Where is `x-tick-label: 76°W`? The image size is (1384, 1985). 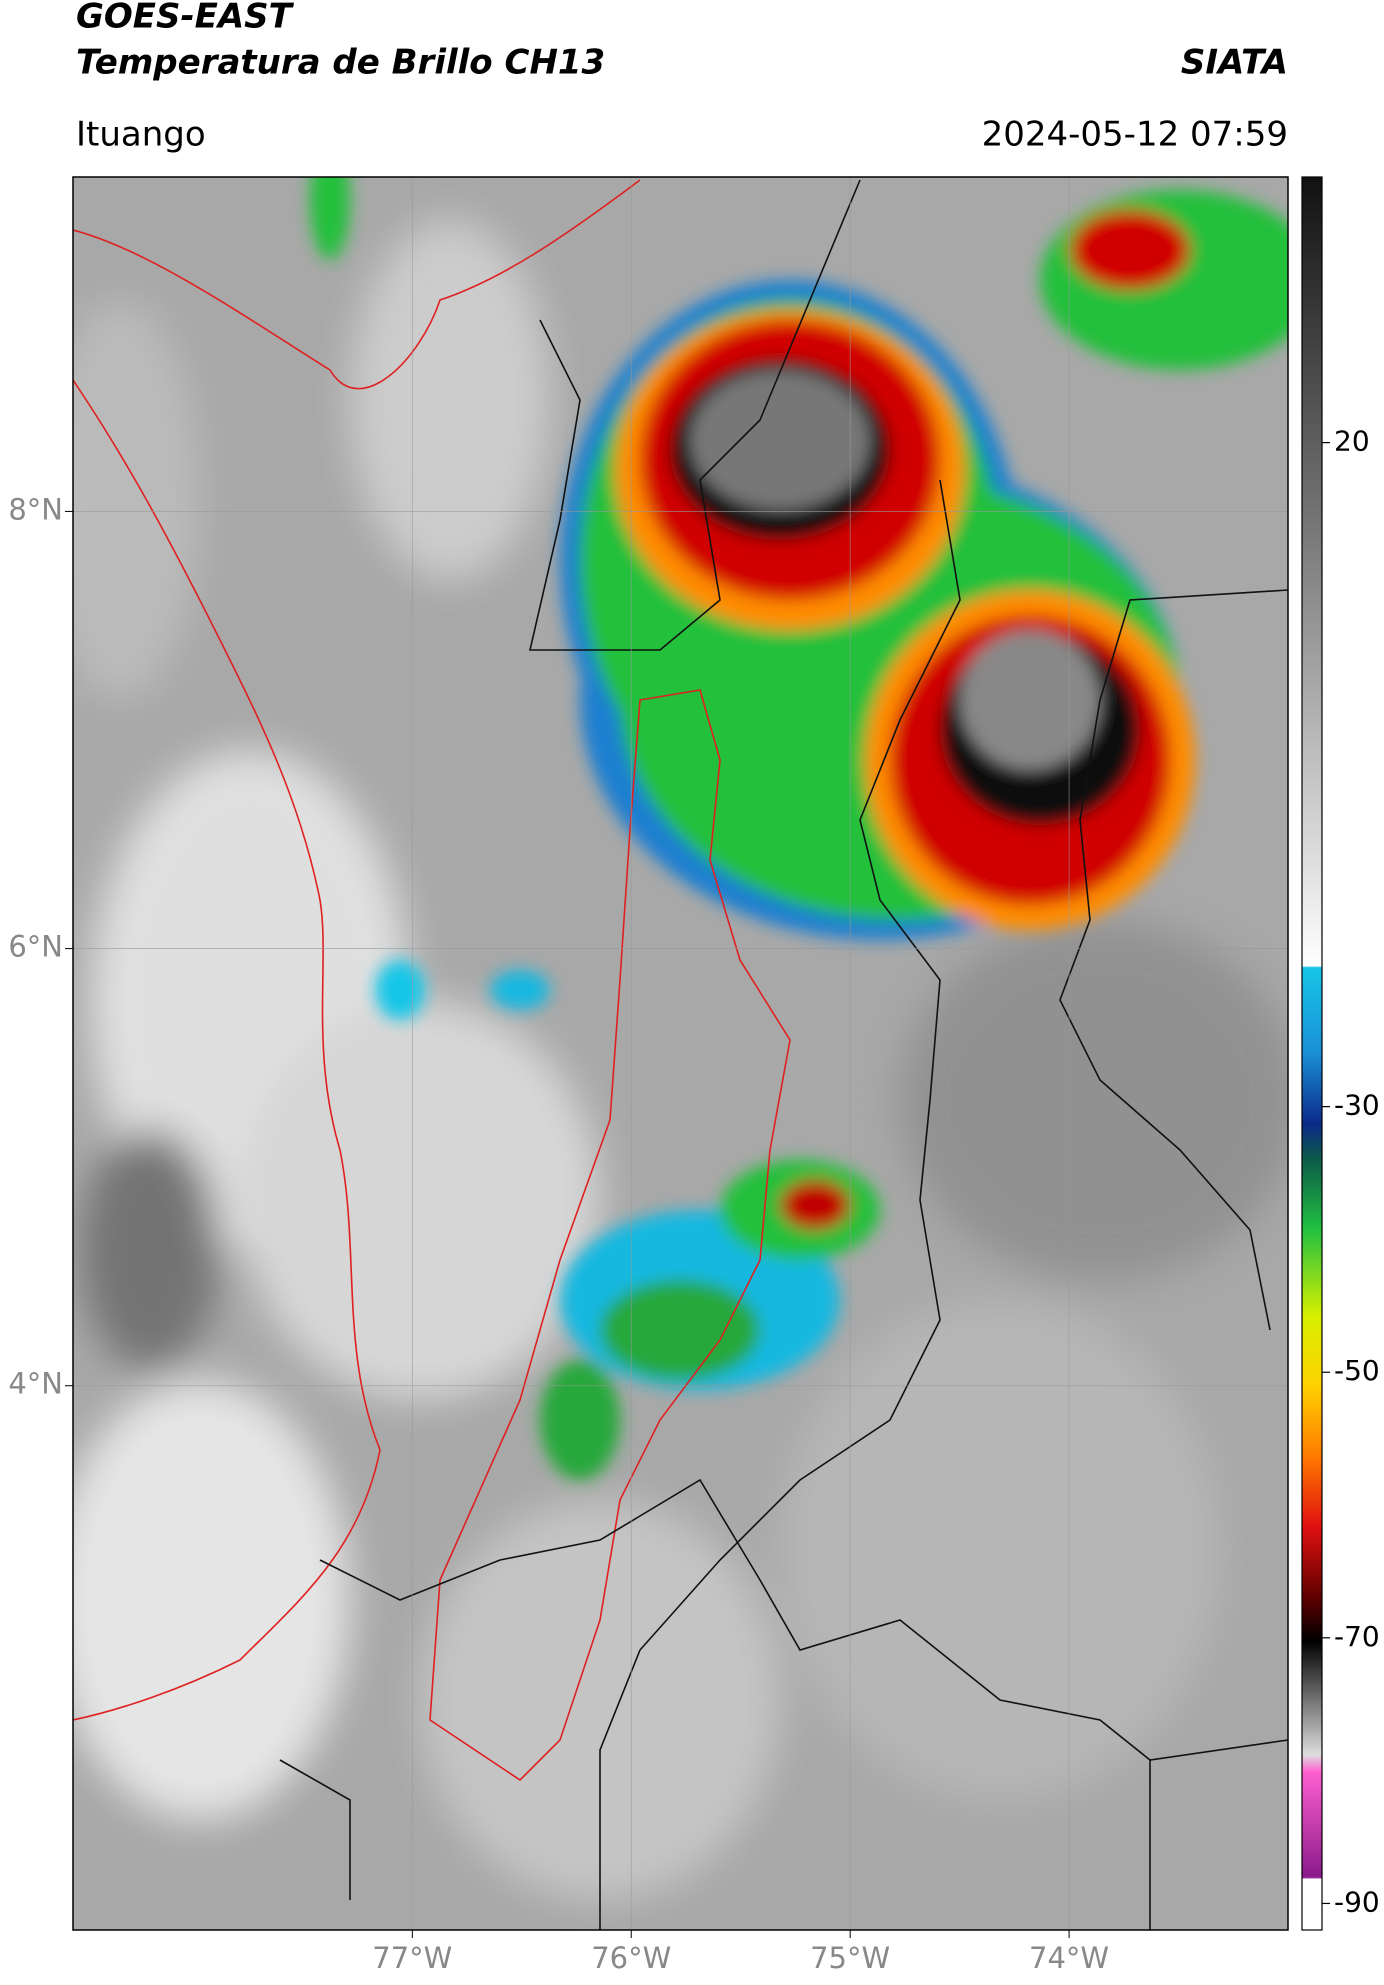 x-tick-label: 76°W is located at coordinates (631, 1958).